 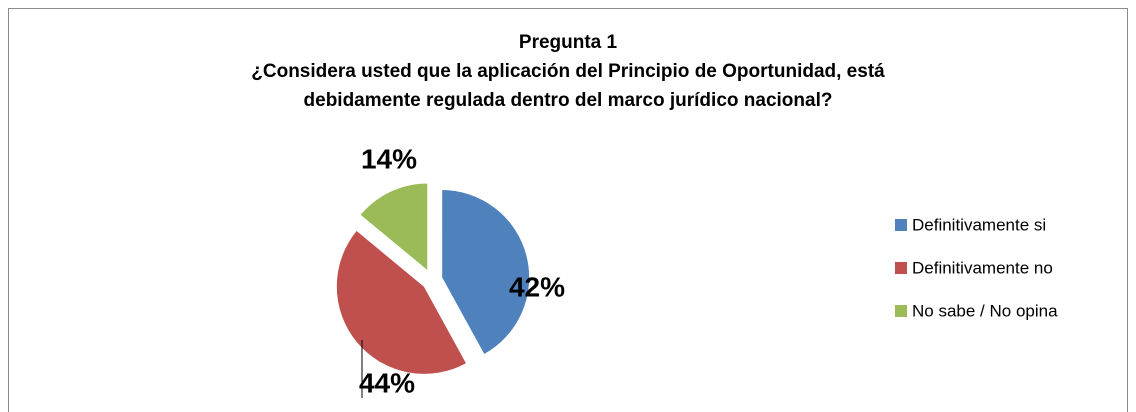 I want to click on data-label: 14%, so click(x=389, y=158).